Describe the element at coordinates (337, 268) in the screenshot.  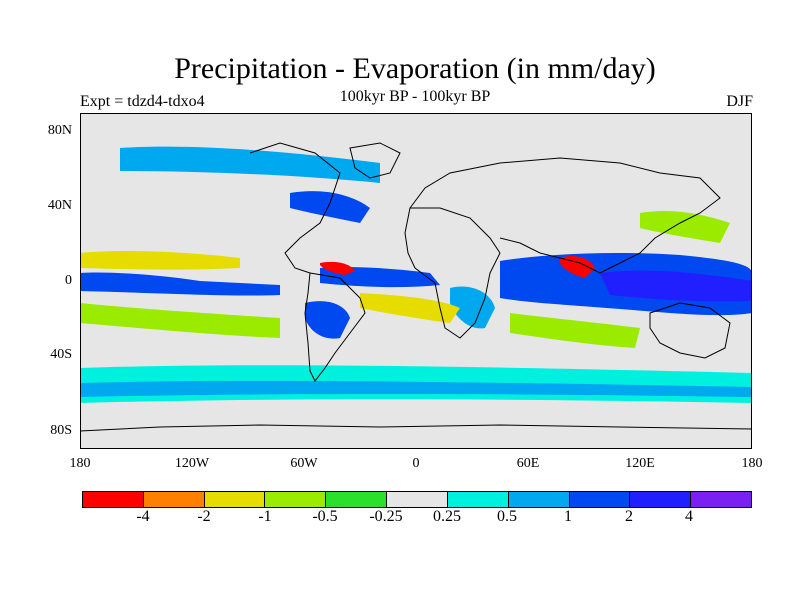
I see `dry-region-atlantic-nw` at that location.